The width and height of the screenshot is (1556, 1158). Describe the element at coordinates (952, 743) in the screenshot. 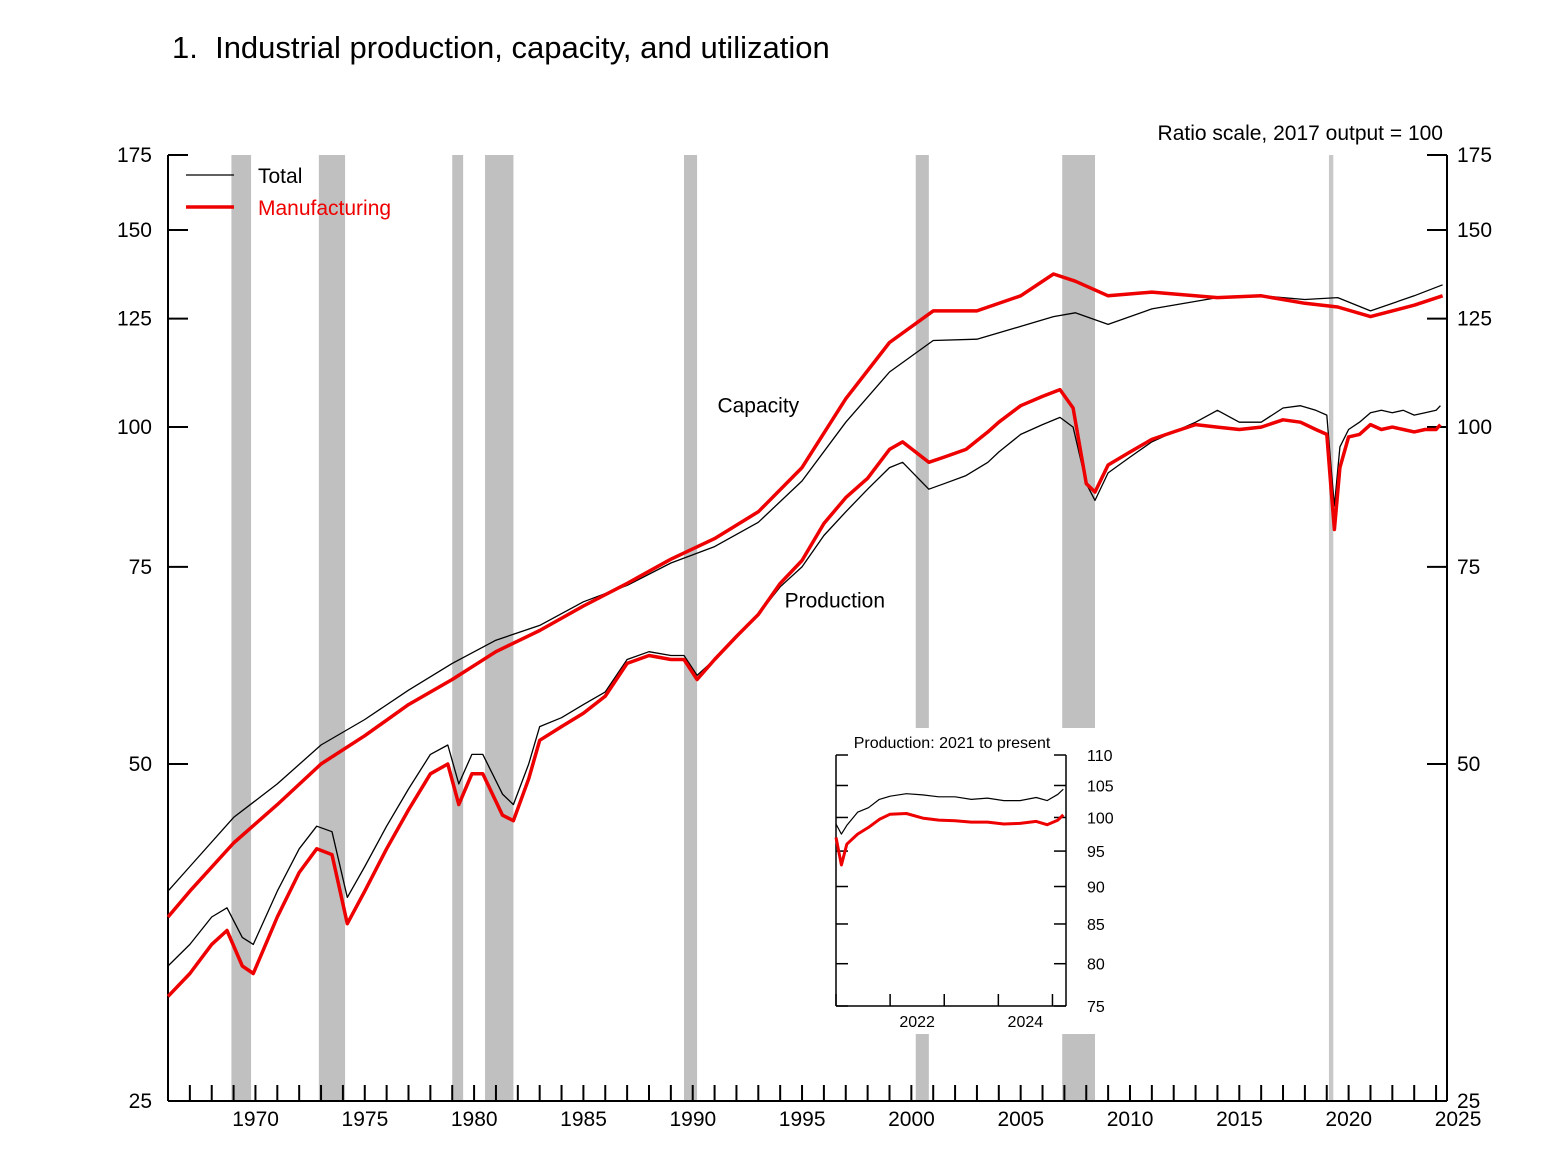

I see `inset-title: Production: 2021 to present` at that location.